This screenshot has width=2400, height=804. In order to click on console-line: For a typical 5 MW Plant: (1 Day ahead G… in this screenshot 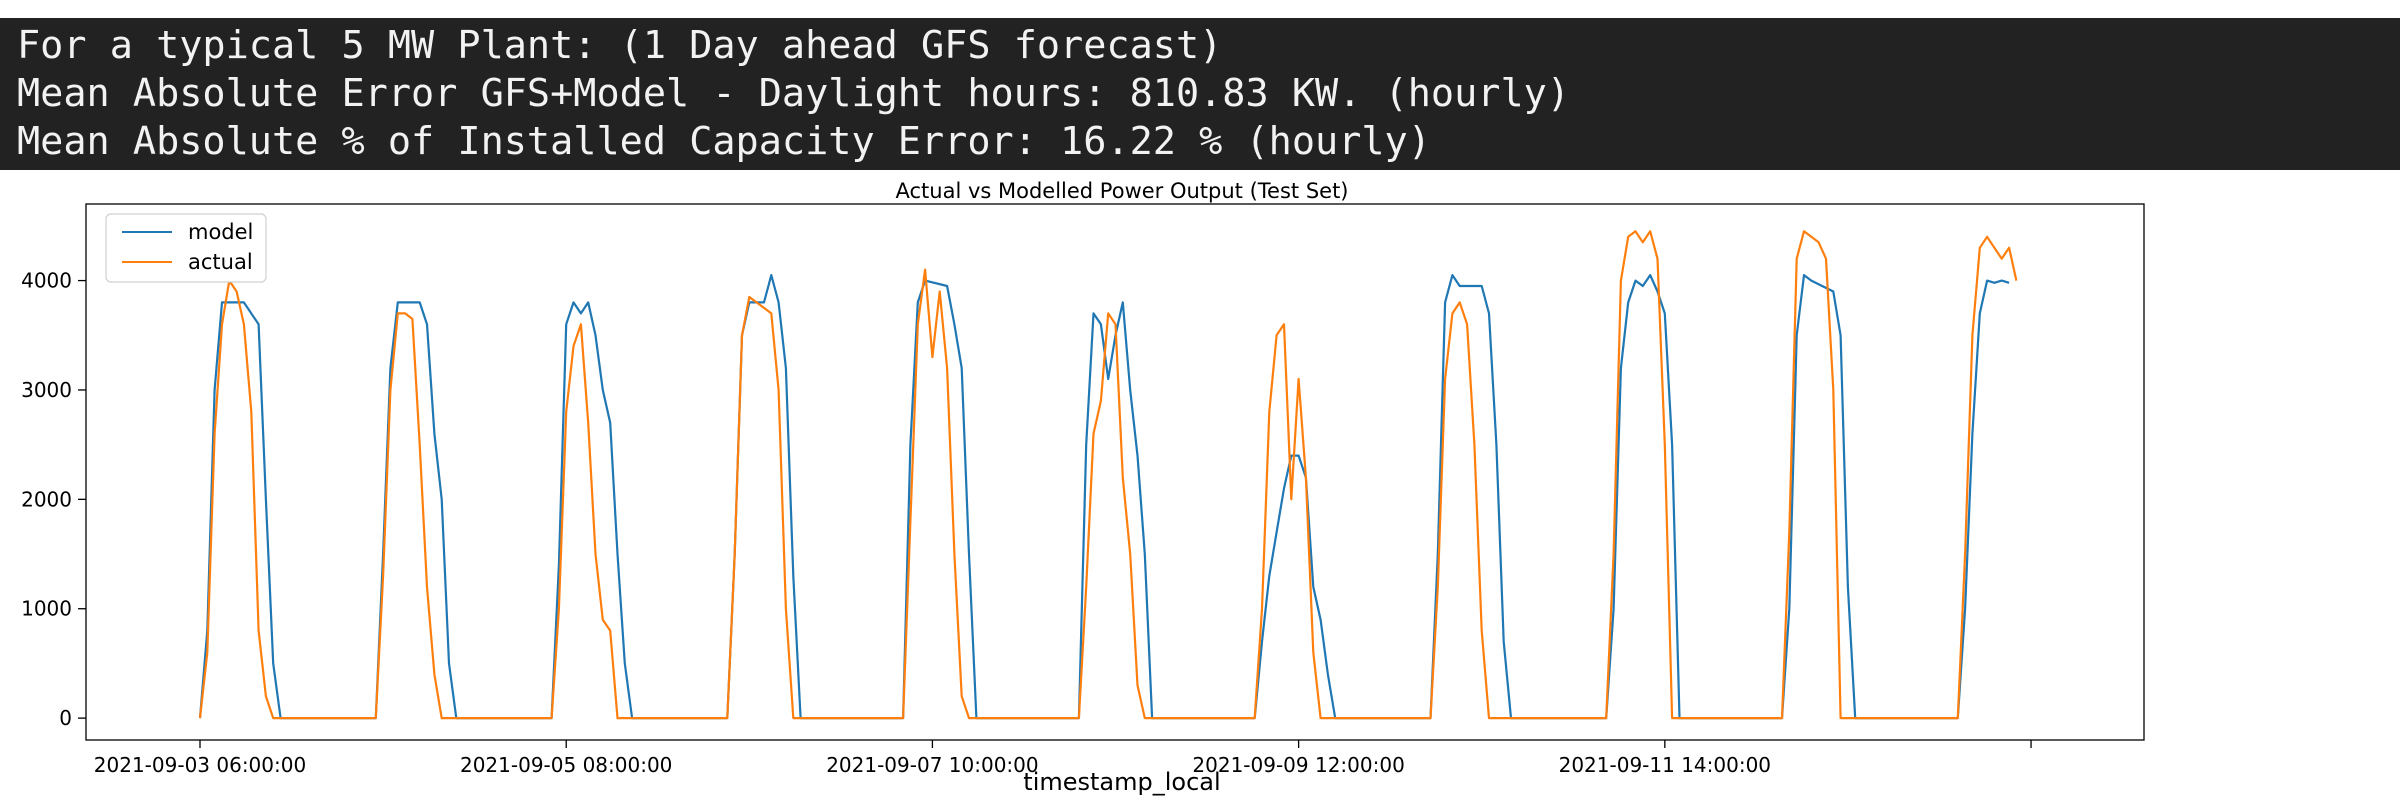, I will do `click(620, 45)`.